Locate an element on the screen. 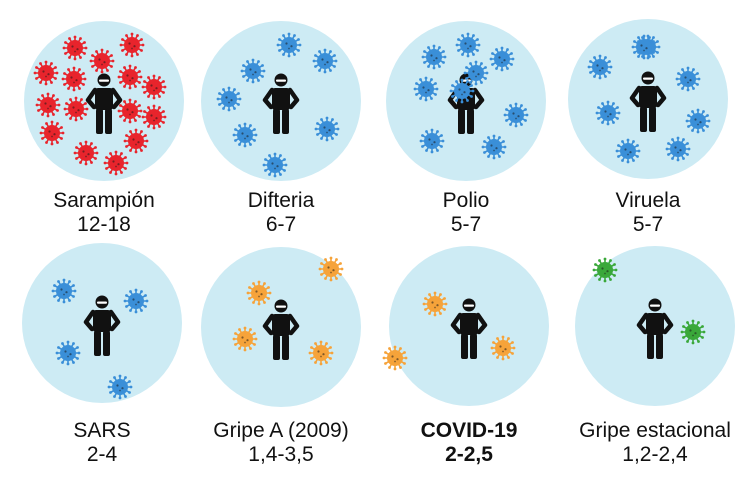  disease-name: SARS is located at coordinates (102, 430).